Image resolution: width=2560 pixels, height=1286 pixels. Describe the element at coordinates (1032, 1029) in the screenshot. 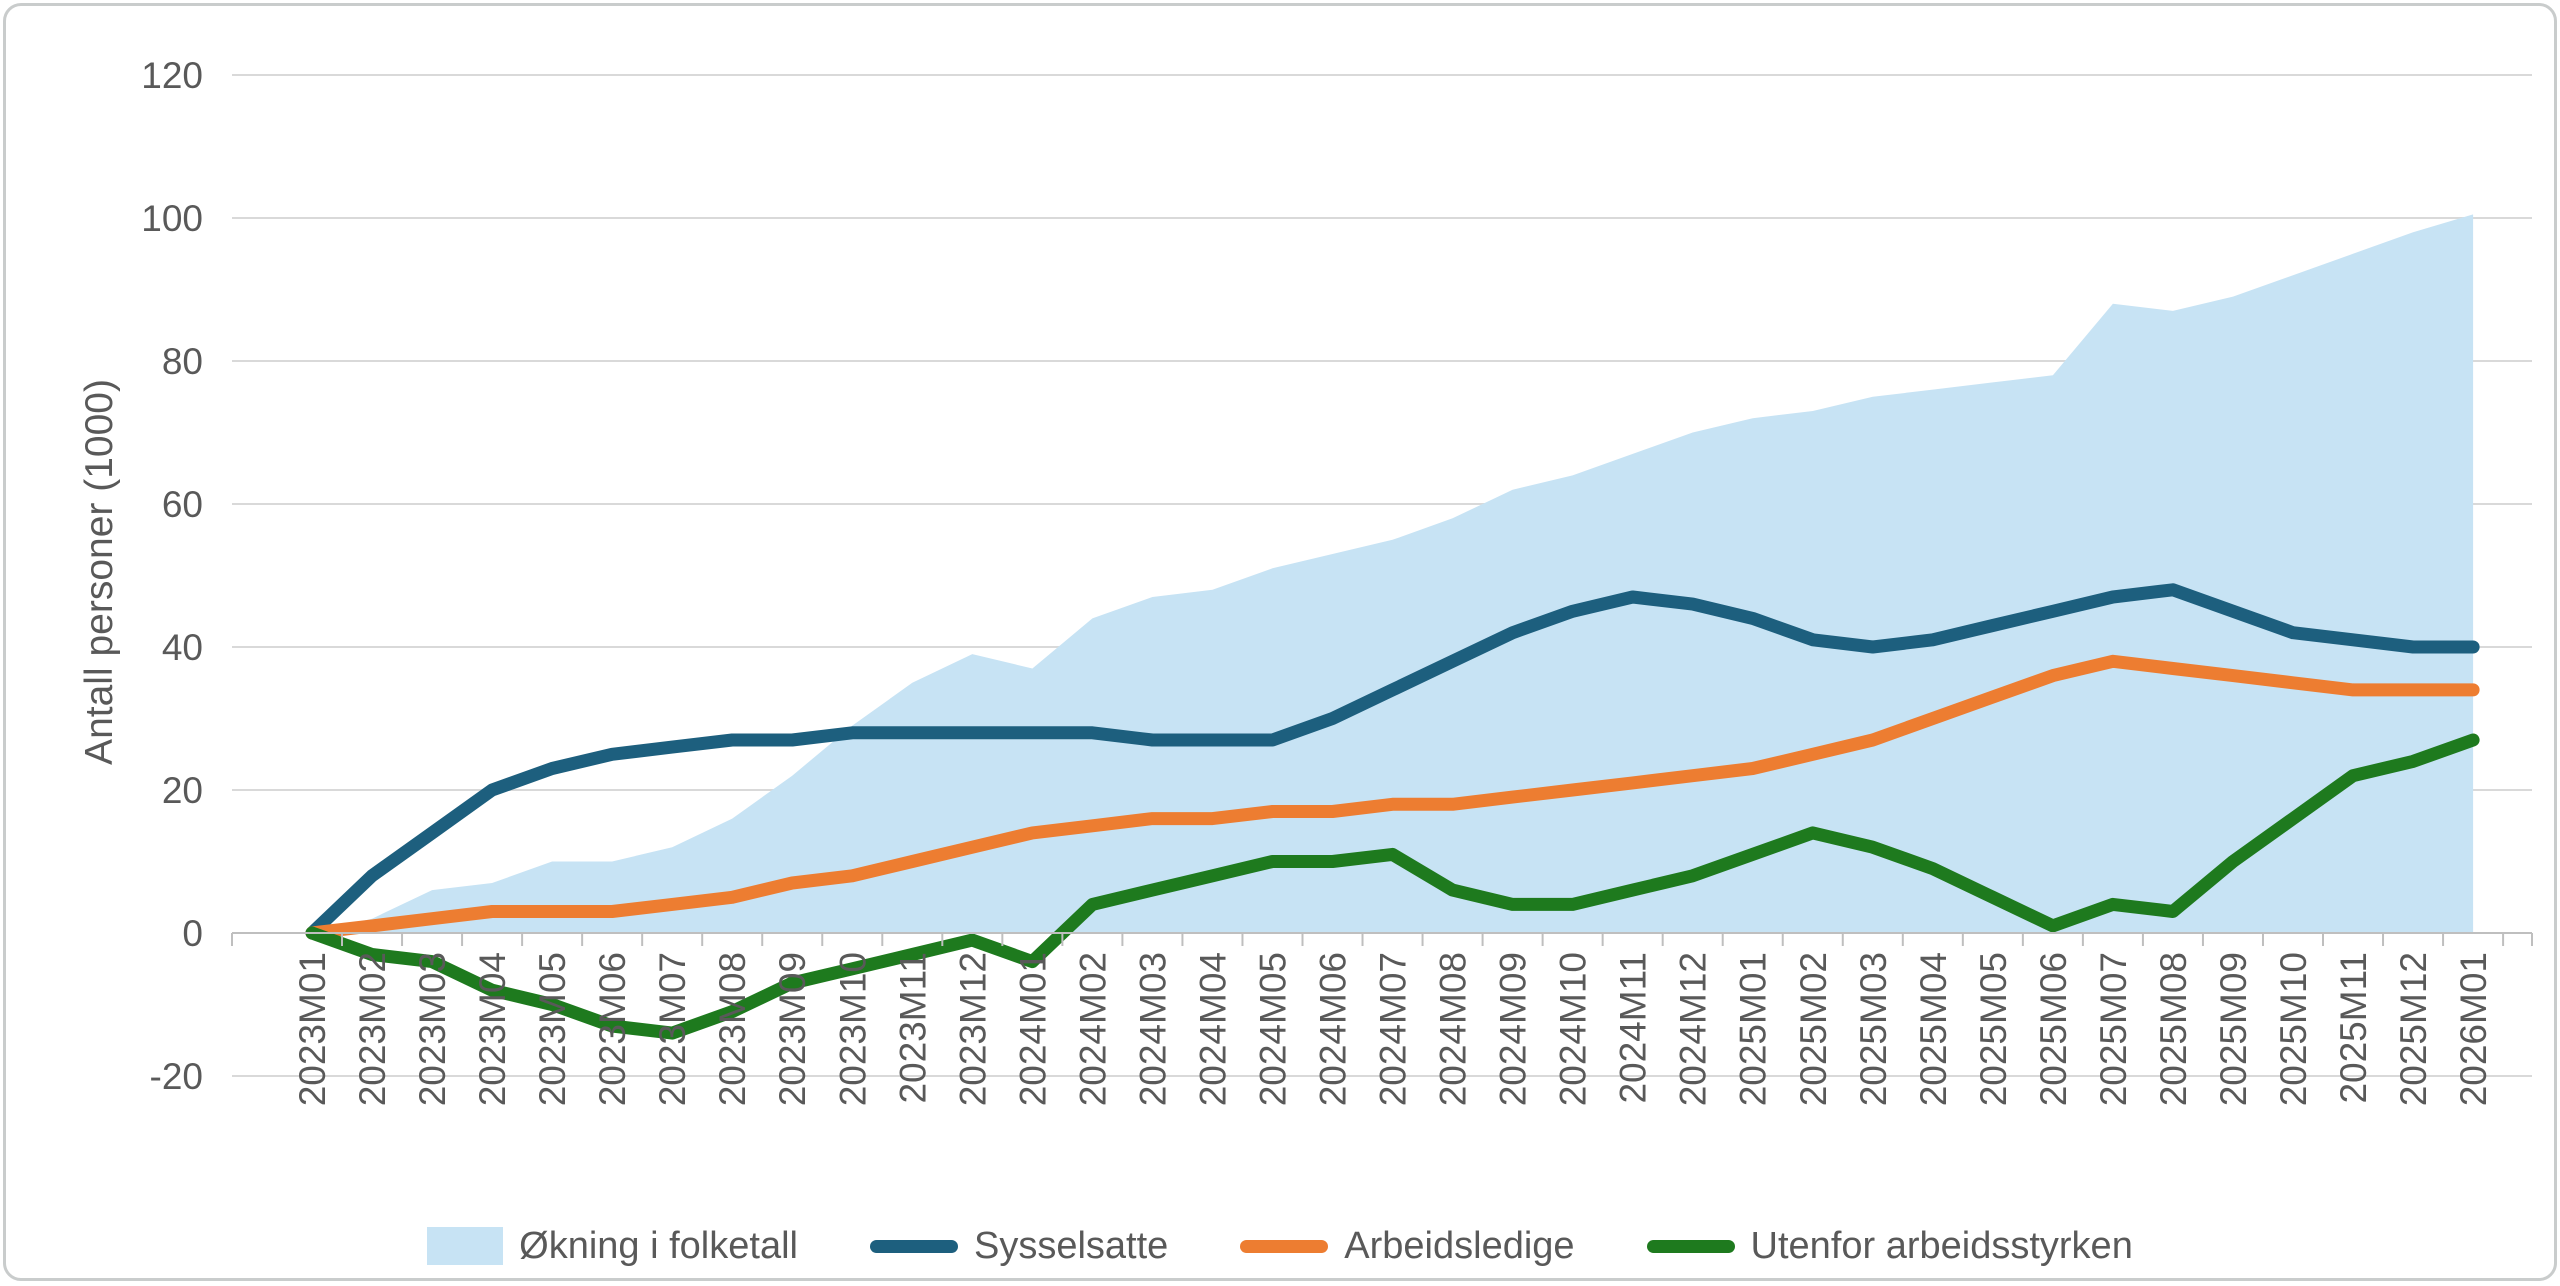

I see `x-tick-label: 2024M01` at that location.